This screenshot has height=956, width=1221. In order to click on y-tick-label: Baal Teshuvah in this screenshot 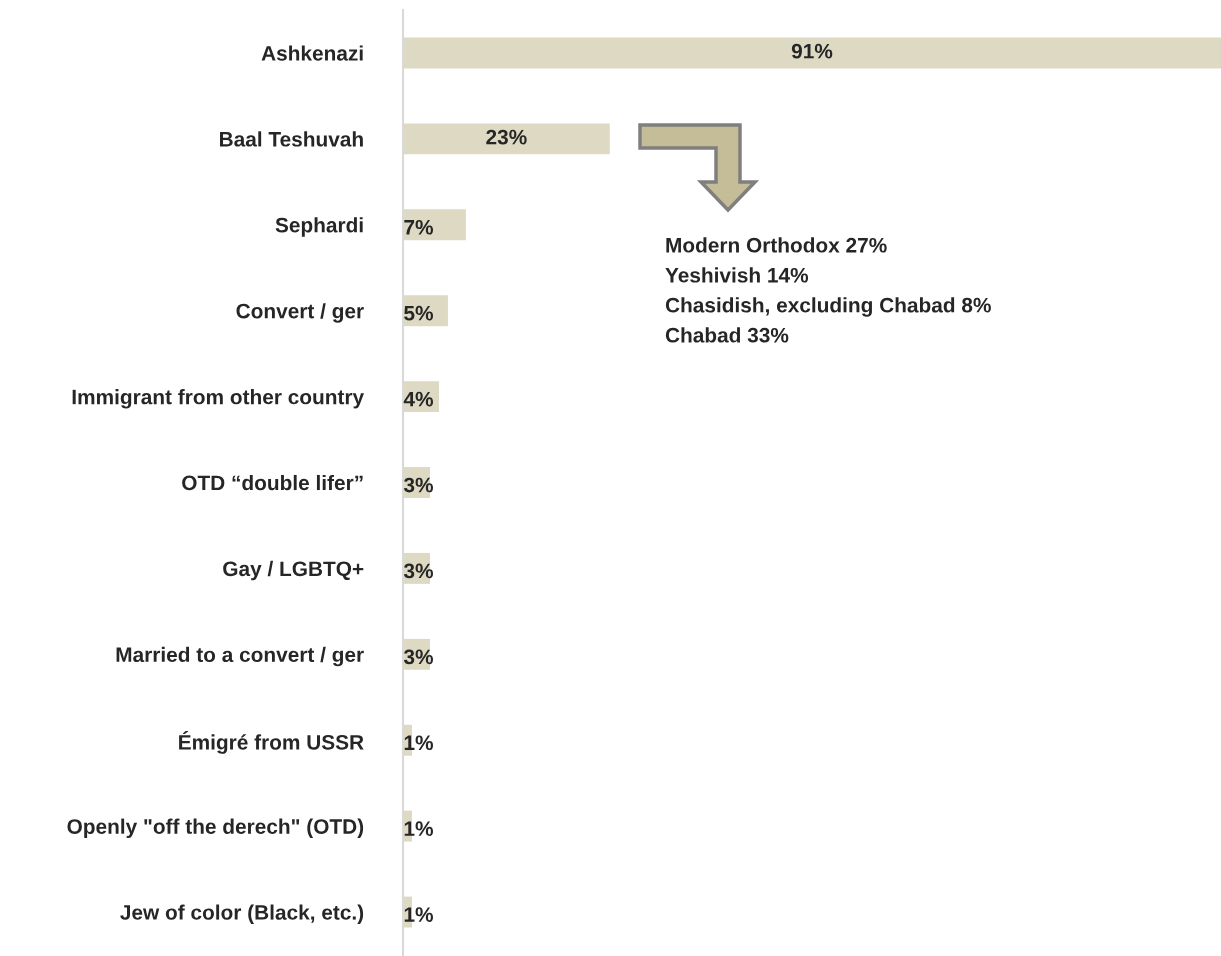, I will do `click(291, 139)`.